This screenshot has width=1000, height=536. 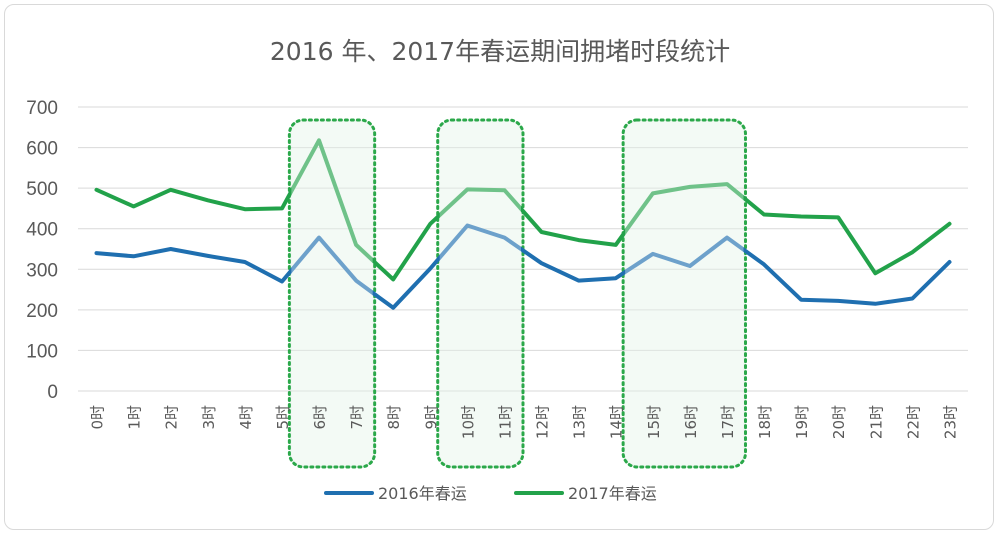 I want to click on x-tick-label: 23时, so click(x=950, y=422).